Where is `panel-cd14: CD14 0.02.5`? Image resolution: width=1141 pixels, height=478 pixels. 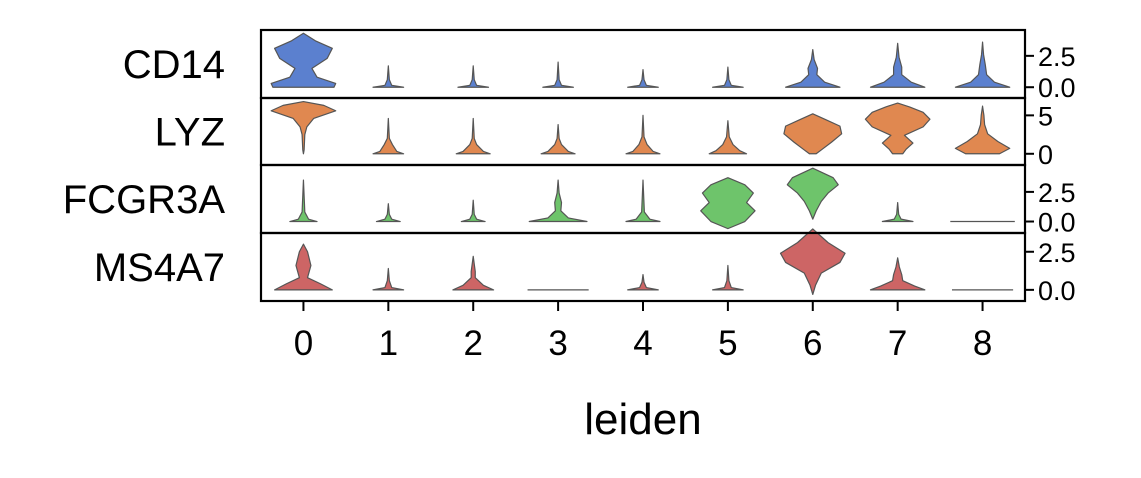 panel-cd14: CD14 0.02.5 is located at coordinates (599, 65).